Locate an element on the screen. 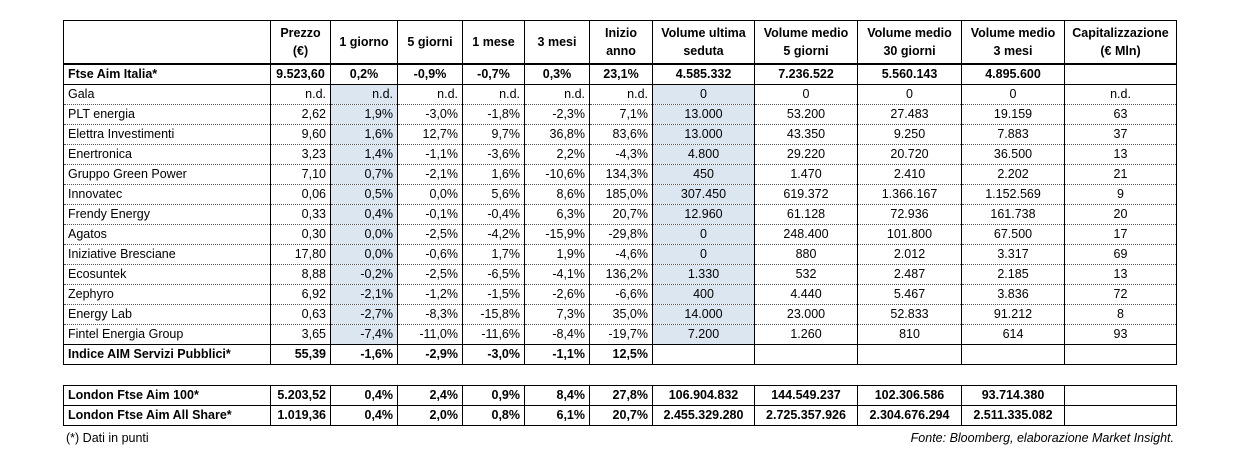  cell: 72.936 is located at coordinates (909, 214).